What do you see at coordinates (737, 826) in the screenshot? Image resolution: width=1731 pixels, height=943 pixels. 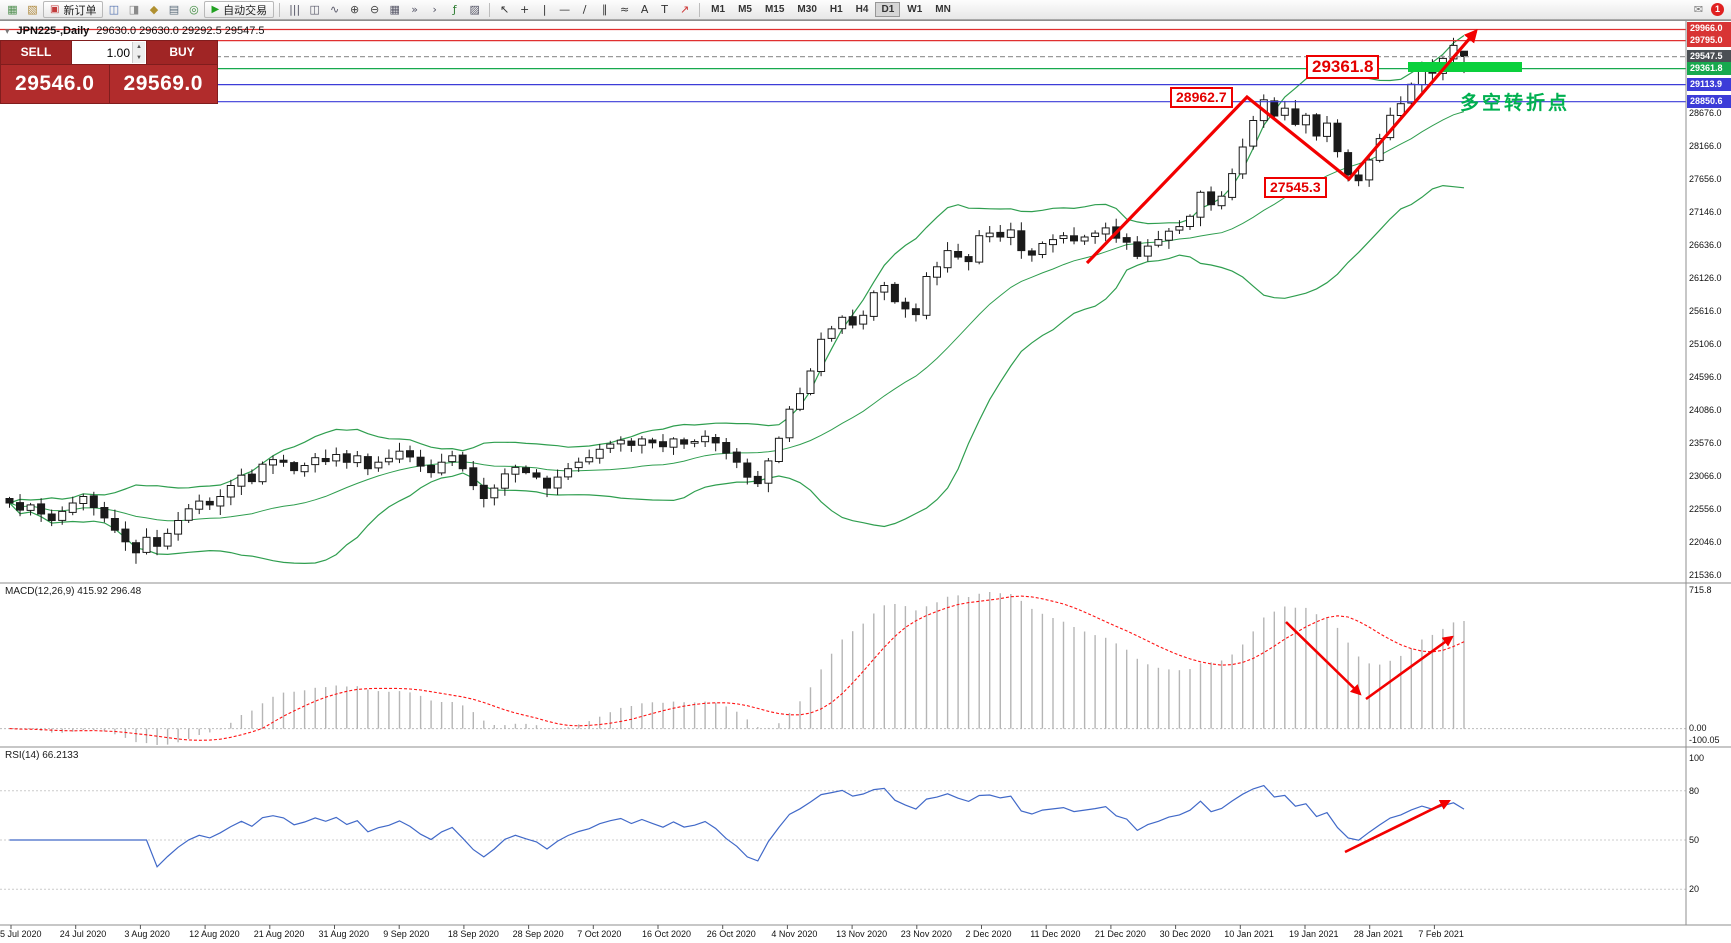 I see `rsi-line` at bounding box center [737, 826].